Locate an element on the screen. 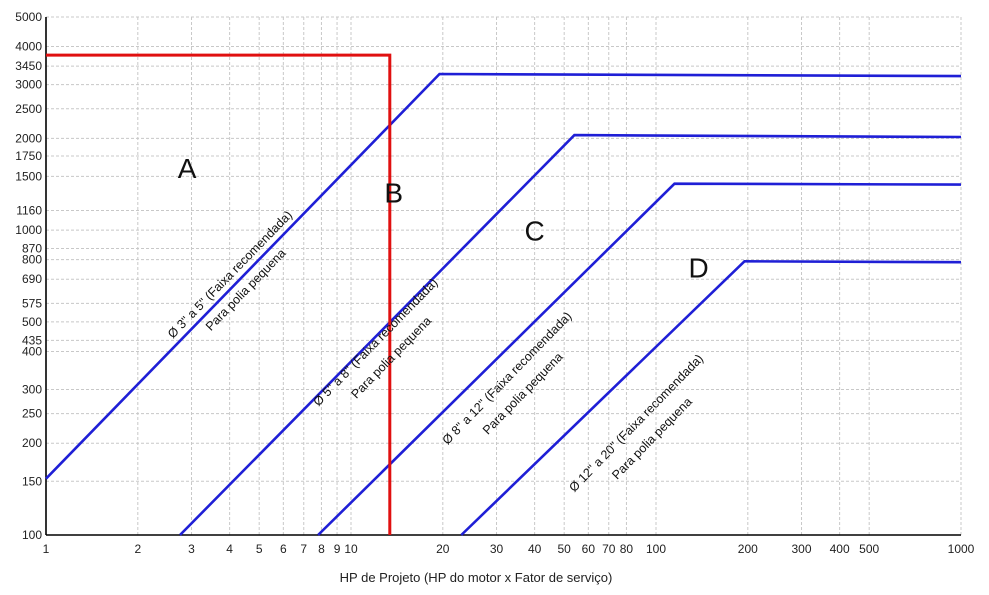 Image resolution: width=989 pixels, height=595 pixels. x-tick-label: 4 is located at coordinates (229, 549).